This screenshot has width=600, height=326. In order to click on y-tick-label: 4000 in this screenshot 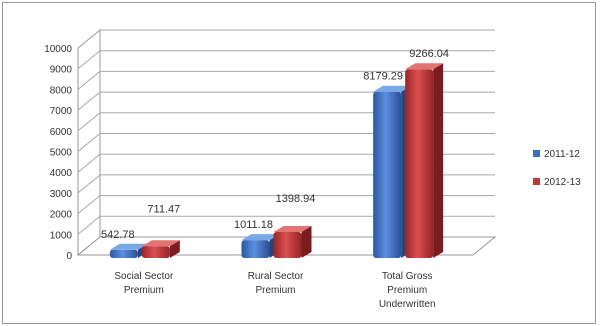, I will do `click(61, 173)`.